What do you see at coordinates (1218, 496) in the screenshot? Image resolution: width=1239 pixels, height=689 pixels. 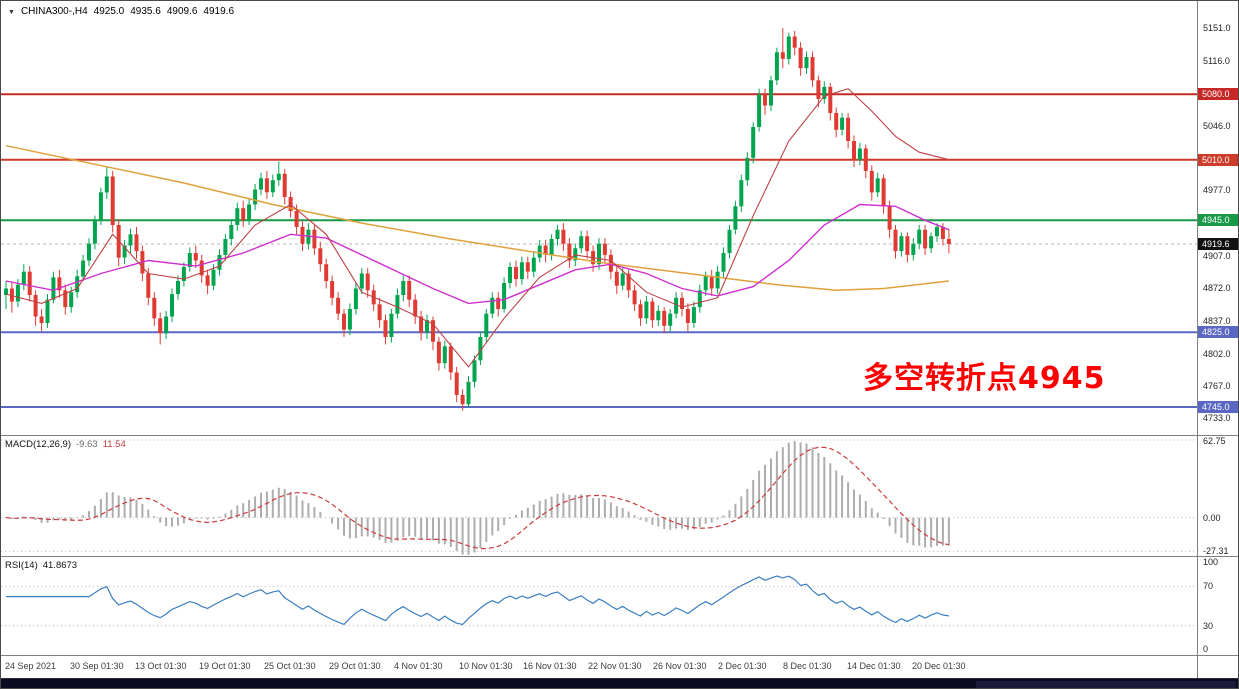 I see `macd-value-axis: 62.75 0.00 -27.31` at bounding box center [1218, 496].